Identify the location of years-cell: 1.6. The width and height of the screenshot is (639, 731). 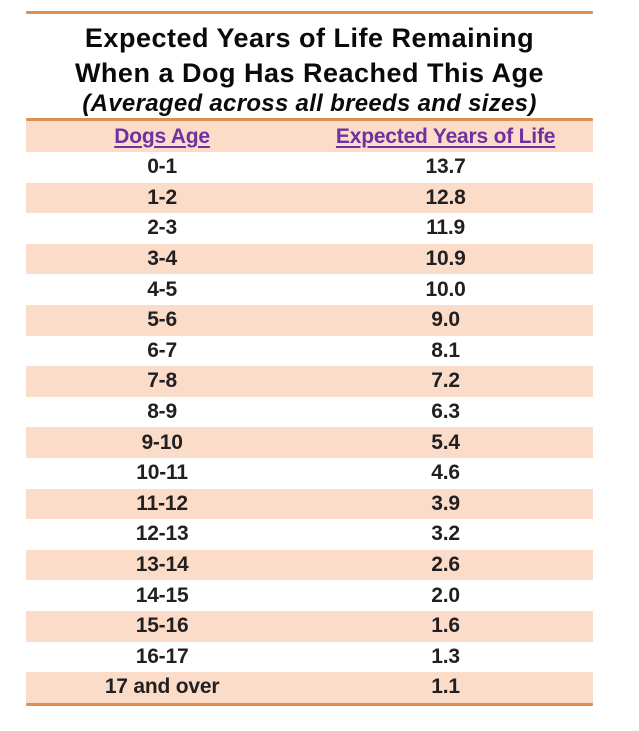
(445, 626).